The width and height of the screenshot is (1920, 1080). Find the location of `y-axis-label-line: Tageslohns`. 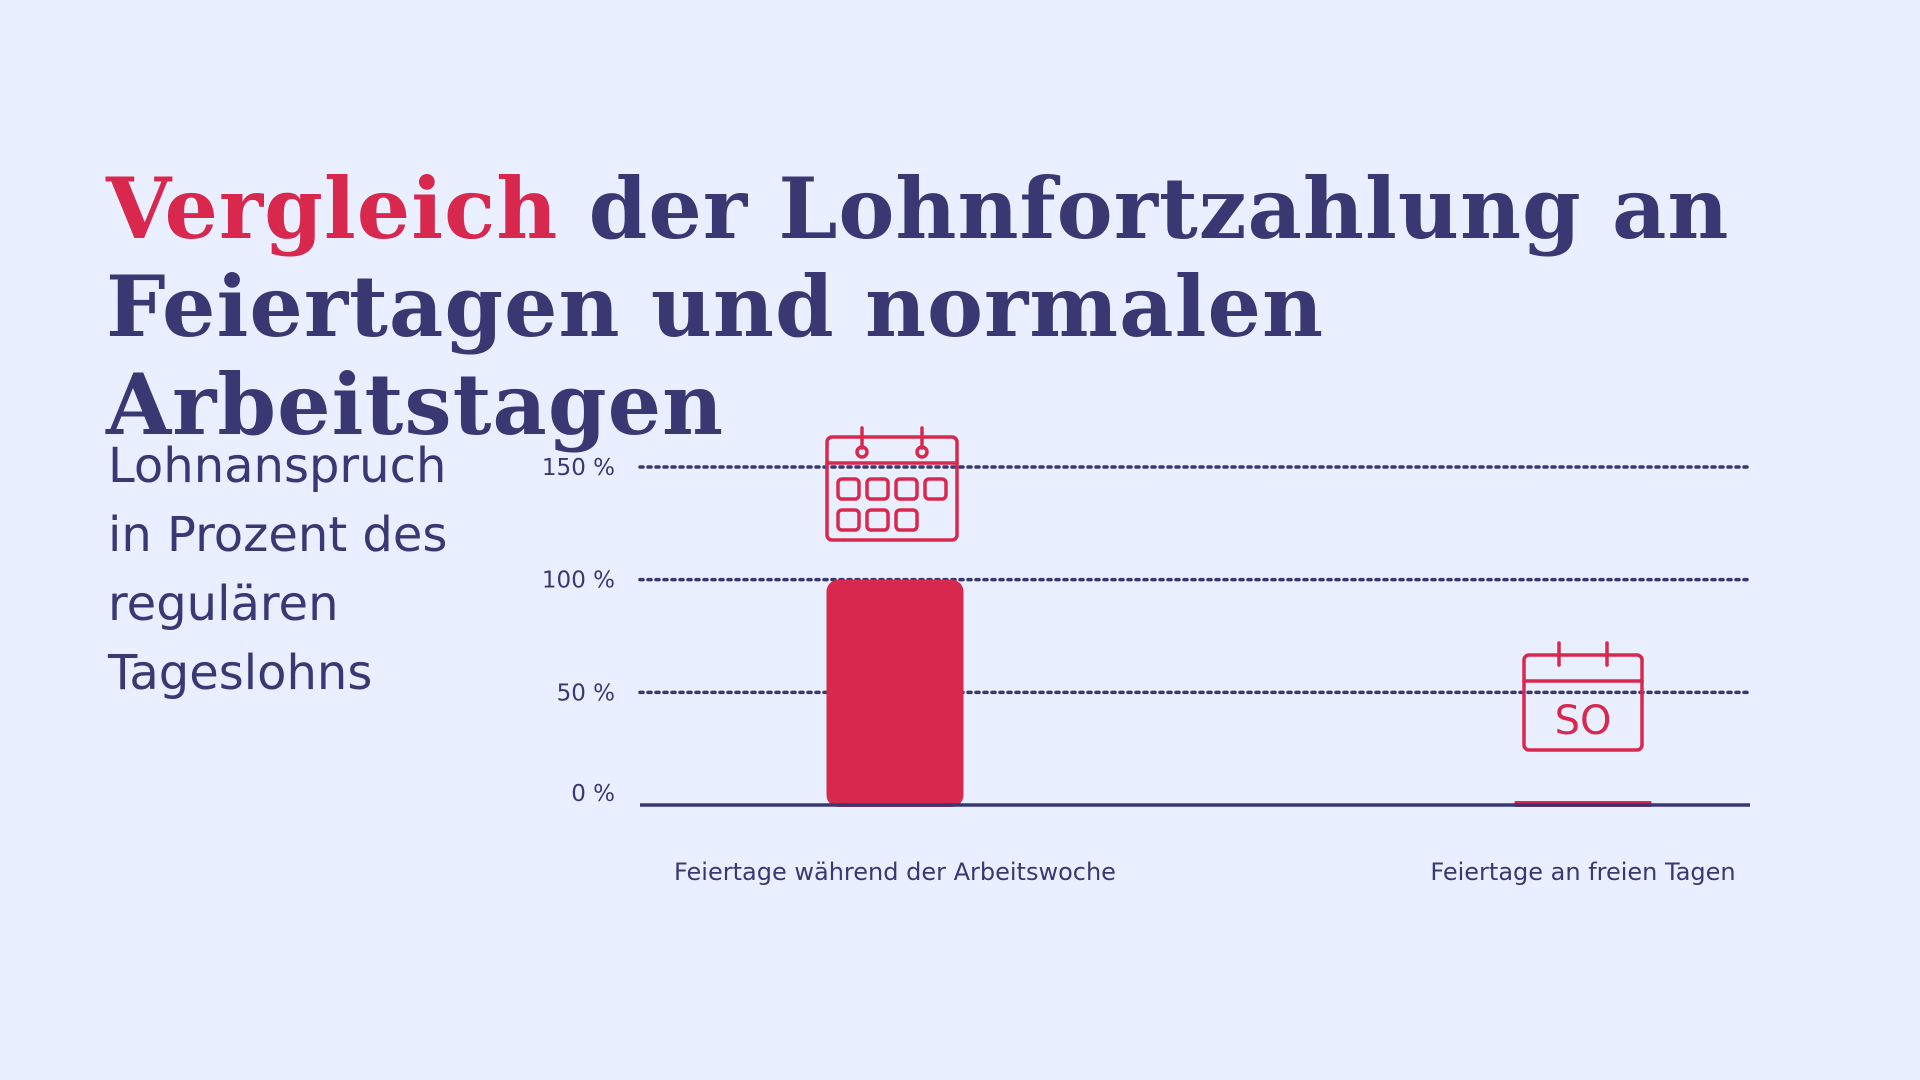

y-axis-label-line: Tageslohns is located at coordinates (240, 673).